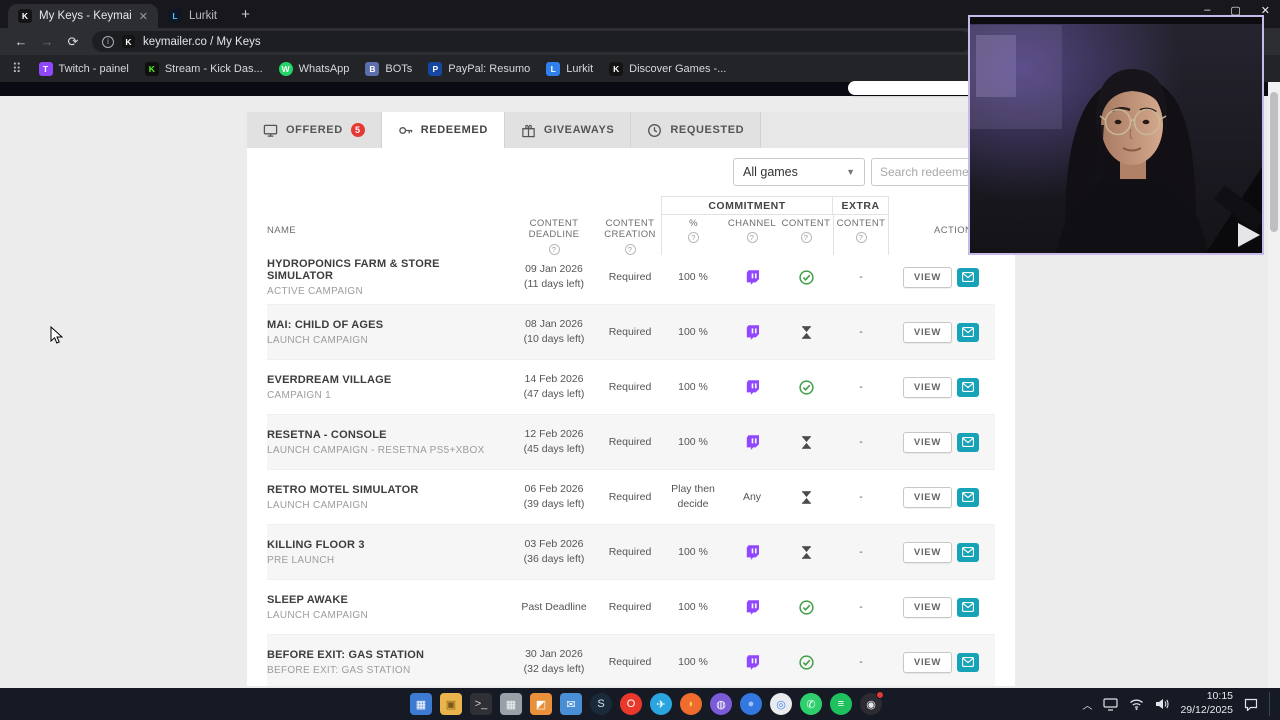 This screenshot has height=720, width=1280. What do you see at coordinates (781, 704) in the screenshot?
I see `chrome-icon: ◎` at bounding box center [781, 704].